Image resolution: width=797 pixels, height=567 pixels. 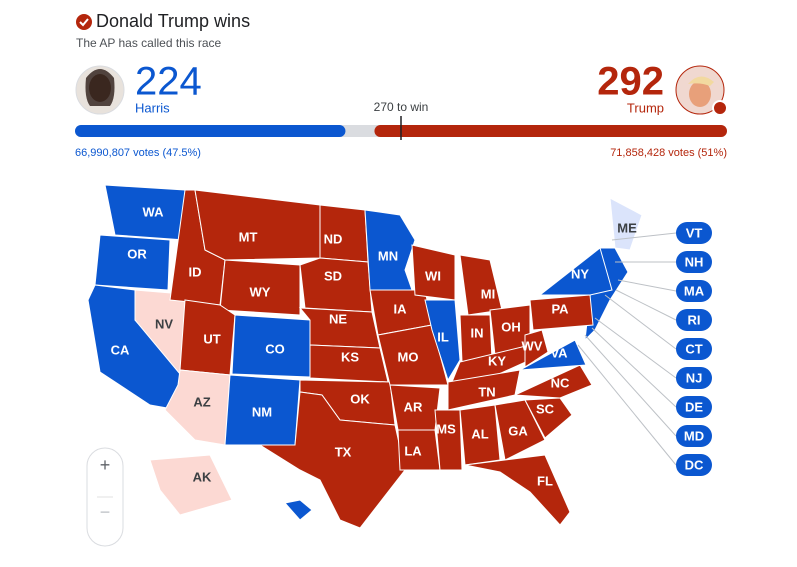 What do you see at coordinates (532, 345) in the screenshot?
I see `state-label: WV` at bounding box center [532, 345].